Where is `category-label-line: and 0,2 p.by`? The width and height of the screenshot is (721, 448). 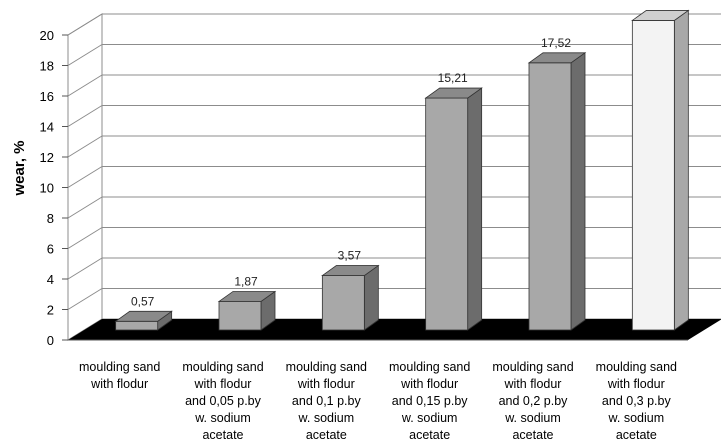 category-label-line: and 0,2 p.by is located at coordinates (534, 401).